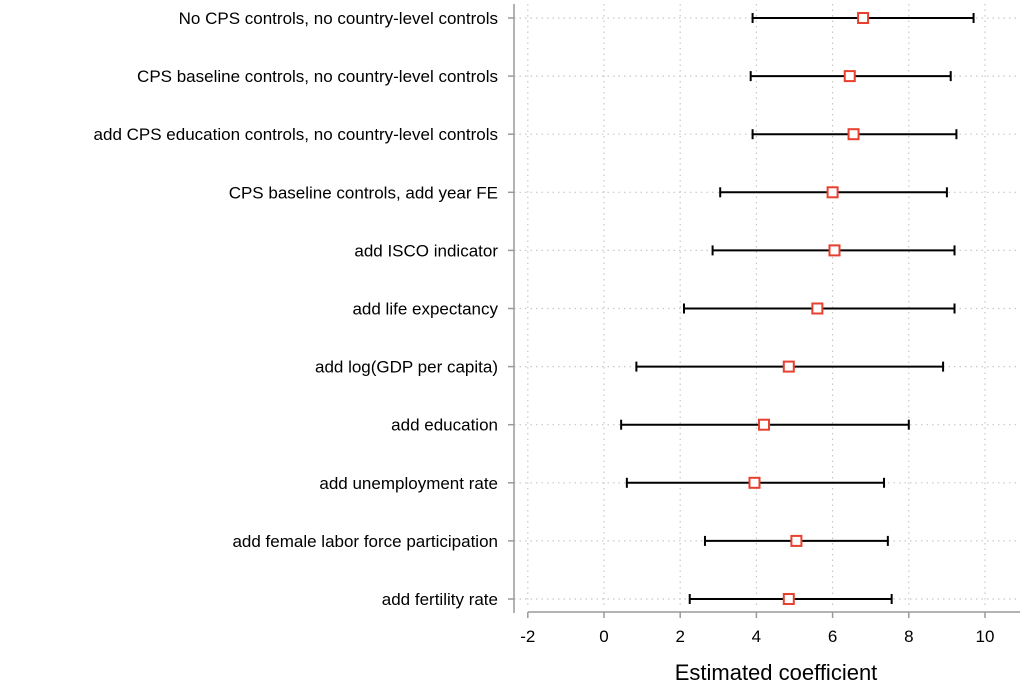  Describe the element at coordinates (832, 636) in the screenshot. I see `x-tick-label: 6` at that location.